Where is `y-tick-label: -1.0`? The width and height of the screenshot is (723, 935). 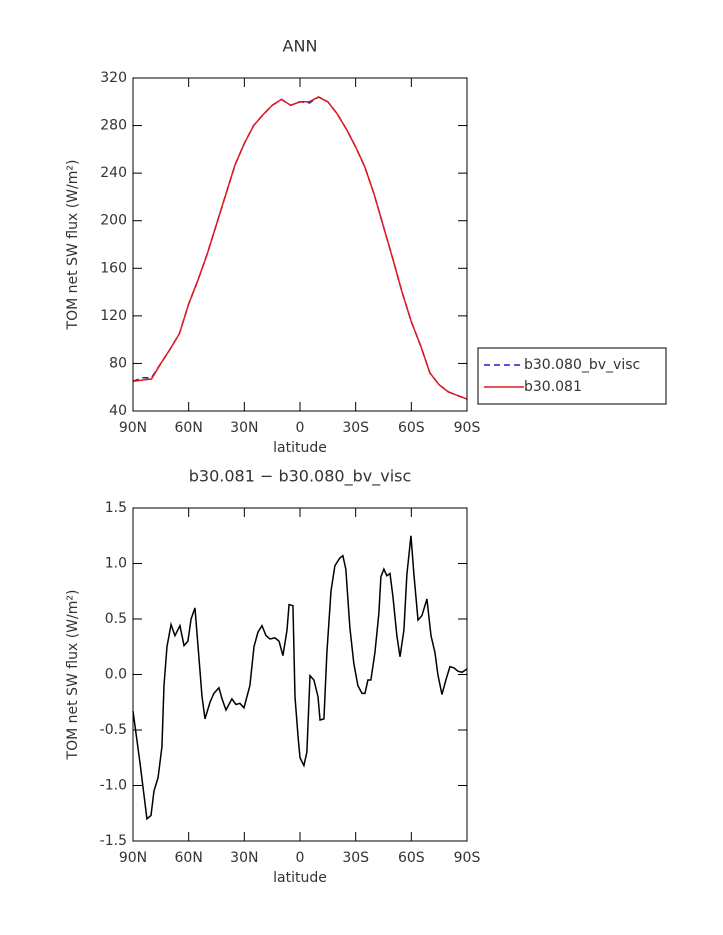 y-tick-label: -1.0 is located at coordinates (113, 786).